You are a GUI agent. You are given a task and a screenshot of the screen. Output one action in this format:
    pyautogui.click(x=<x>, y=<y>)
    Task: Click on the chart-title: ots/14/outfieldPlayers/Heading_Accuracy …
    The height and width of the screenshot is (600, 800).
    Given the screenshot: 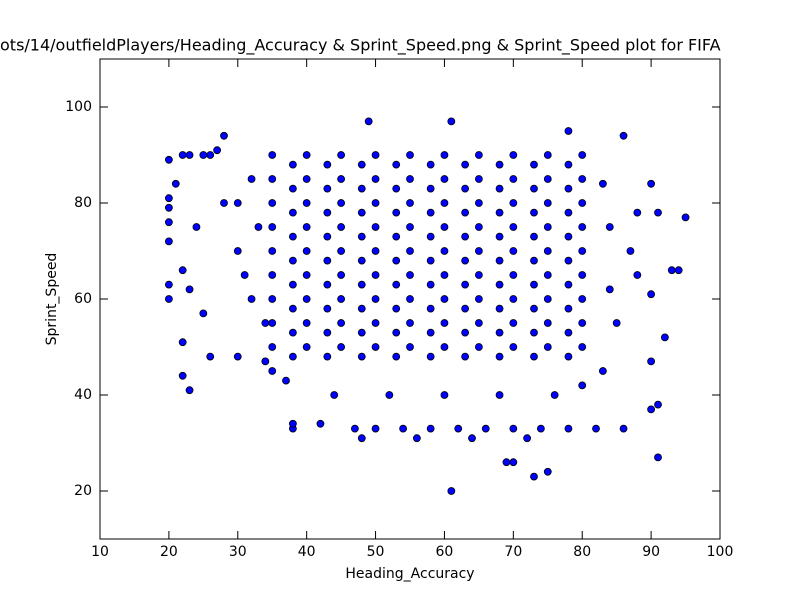 What is the action you would take?
    pyautogui.click(x=360, y=46)
    